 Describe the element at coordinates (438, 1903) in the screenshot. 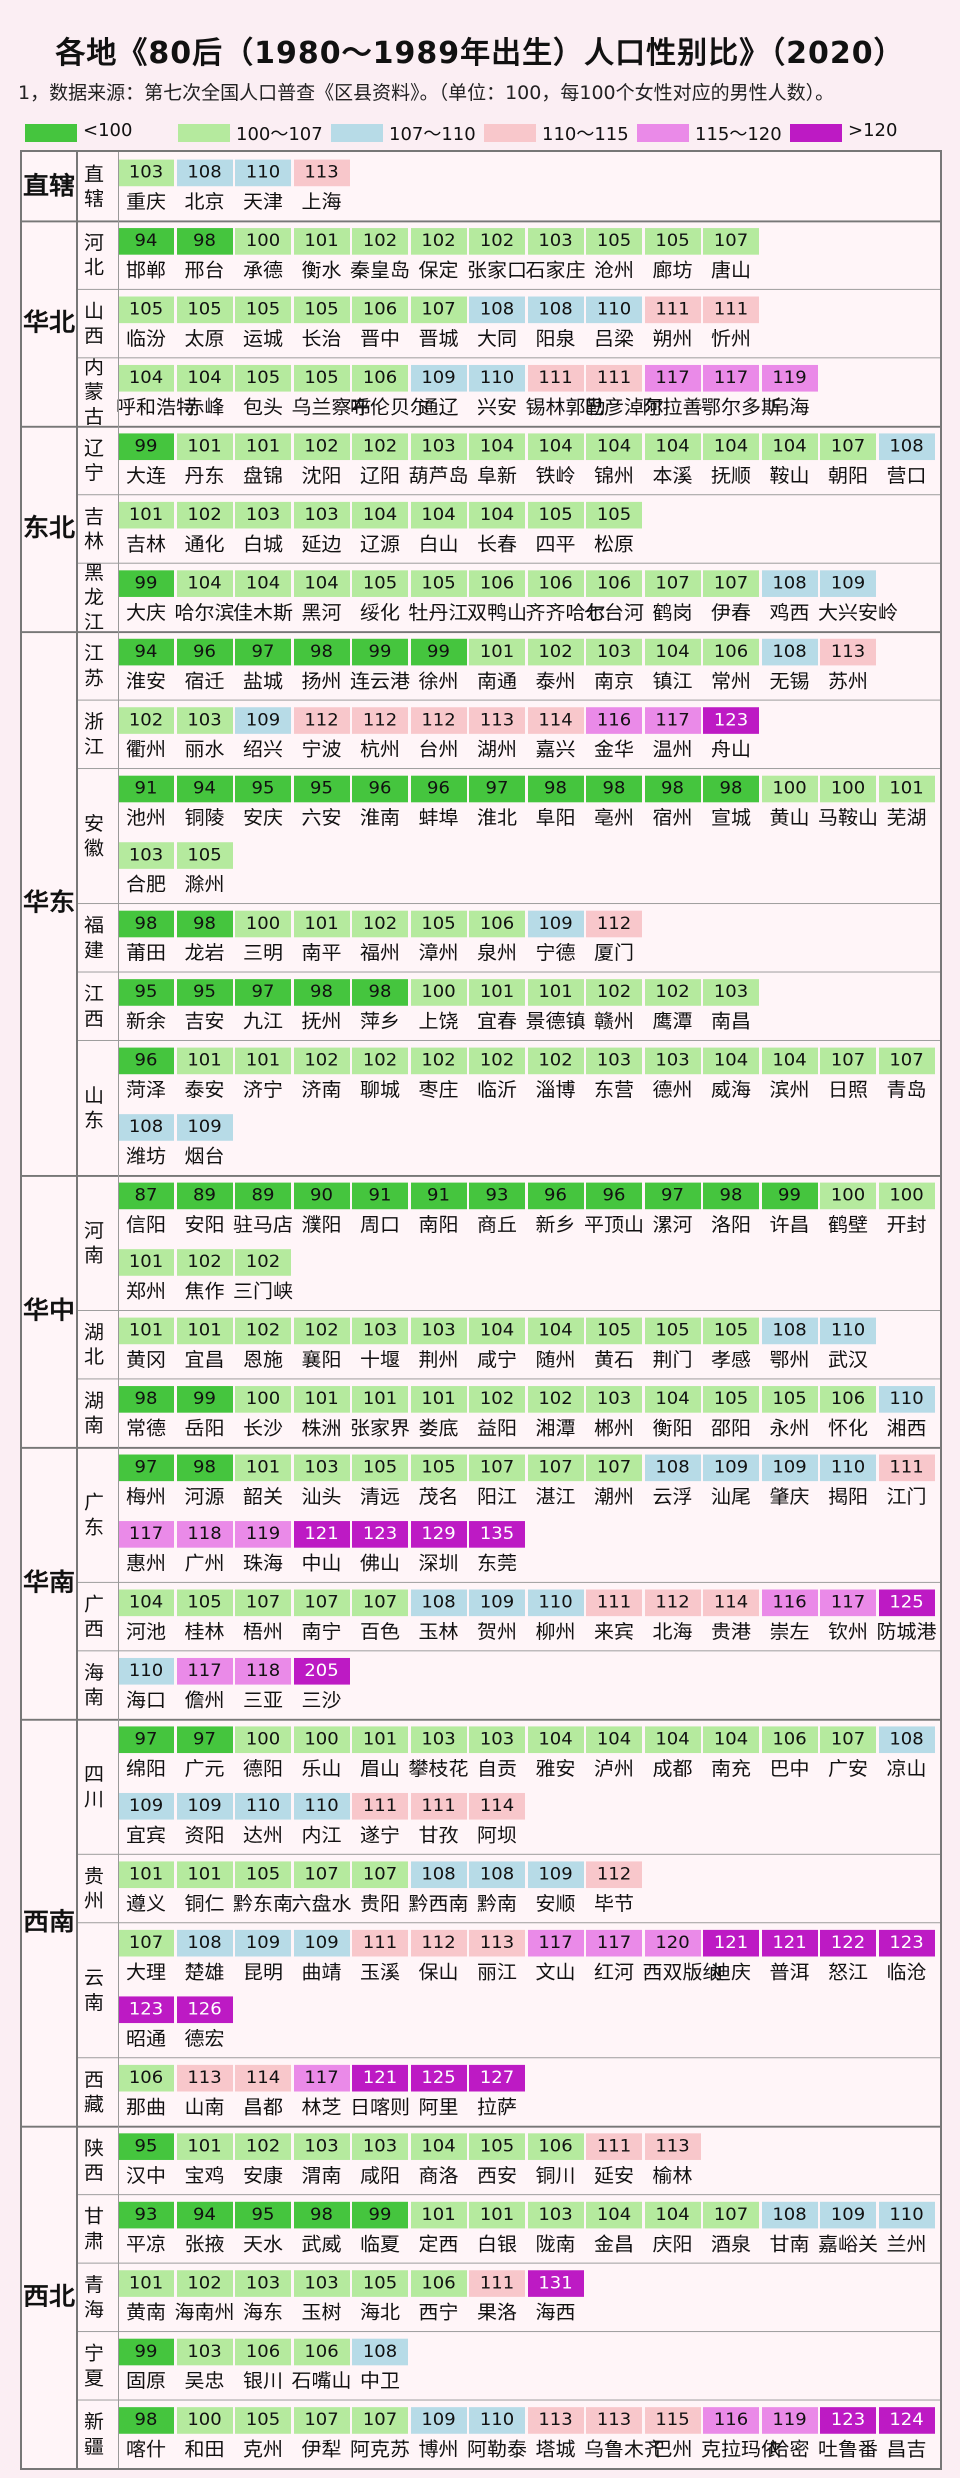

I see `city-label: 黔西南` at that location.